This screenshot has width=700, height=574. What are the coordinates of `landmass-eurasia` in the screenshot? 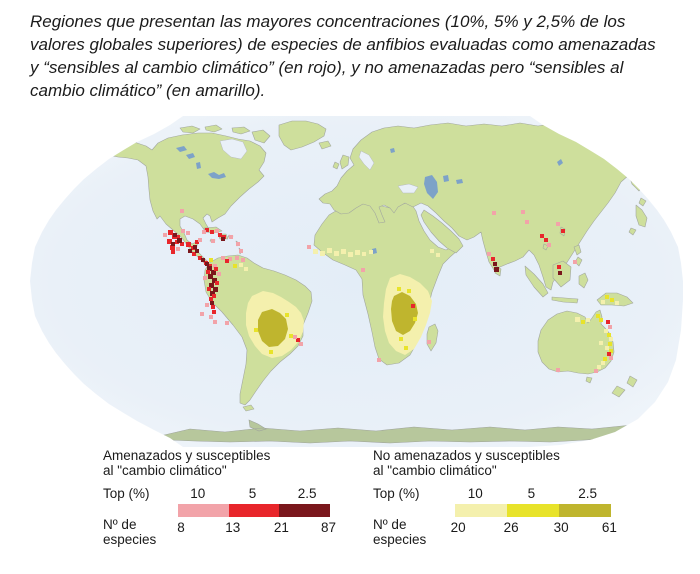 It's located at (487, 206).